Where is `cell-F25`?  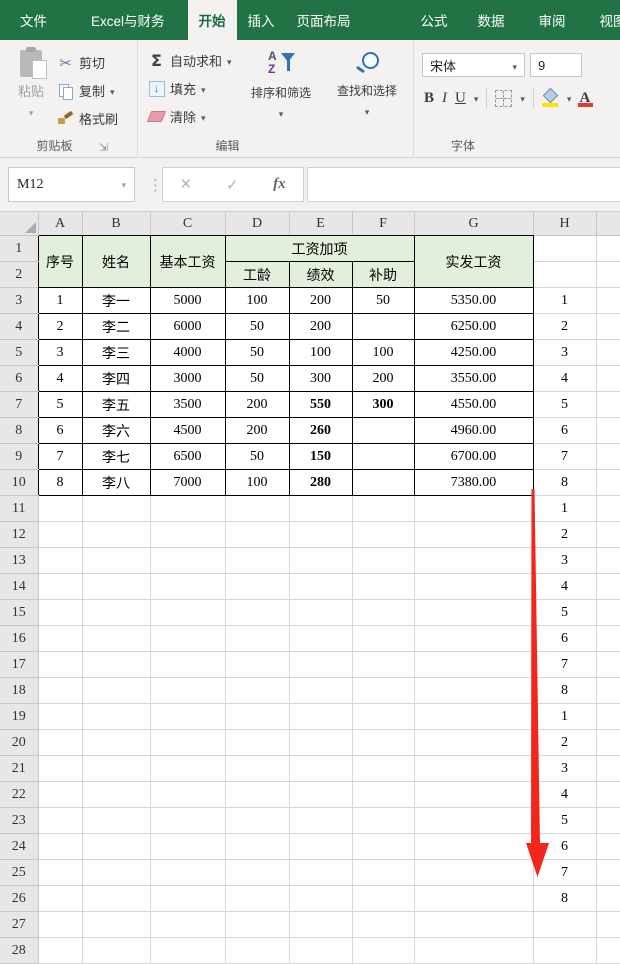
cell-F25 is located at coordinates (383, 872).